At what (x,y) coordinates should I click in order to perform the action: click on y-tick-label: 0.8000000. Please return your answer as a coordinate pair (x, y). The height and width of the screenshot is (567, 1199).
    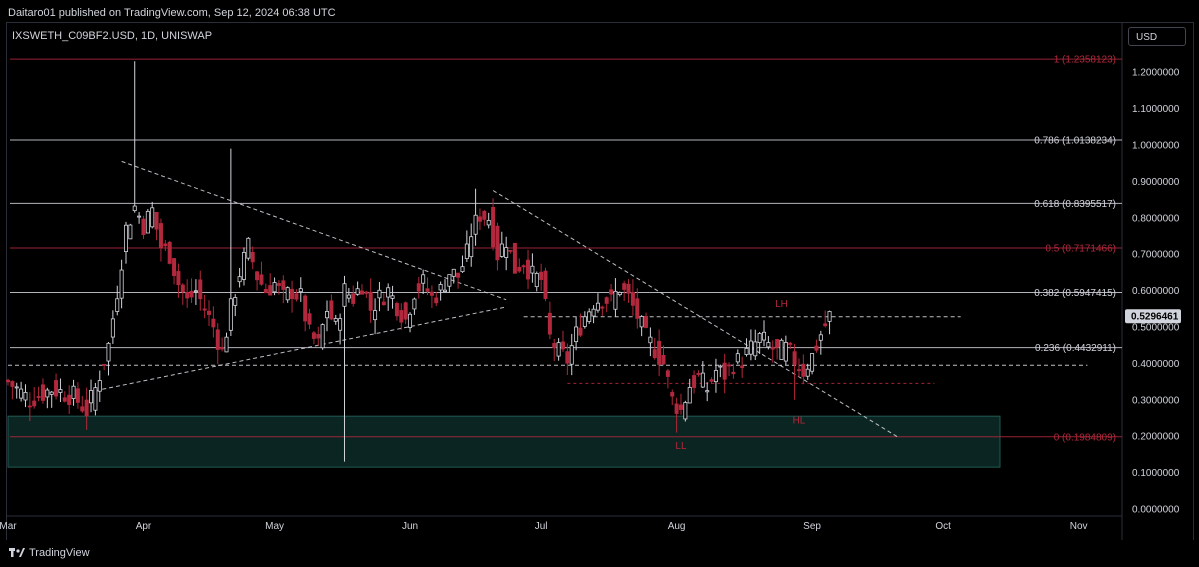
    Looking at the image, I should click on (1156, 218).